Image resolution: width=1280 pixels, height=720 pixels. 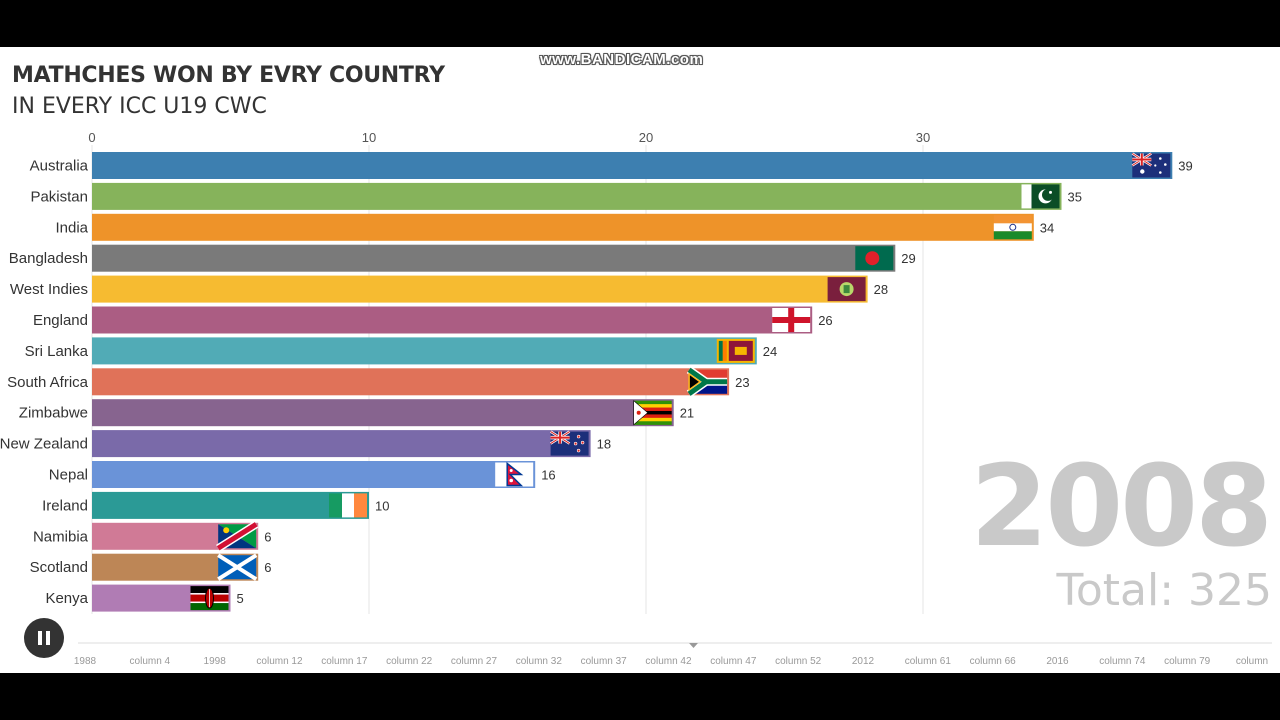 What do you see at coordinates (825, 320) in the screenshot?
I see `value-label: 26` at bounding box center [825, 320].